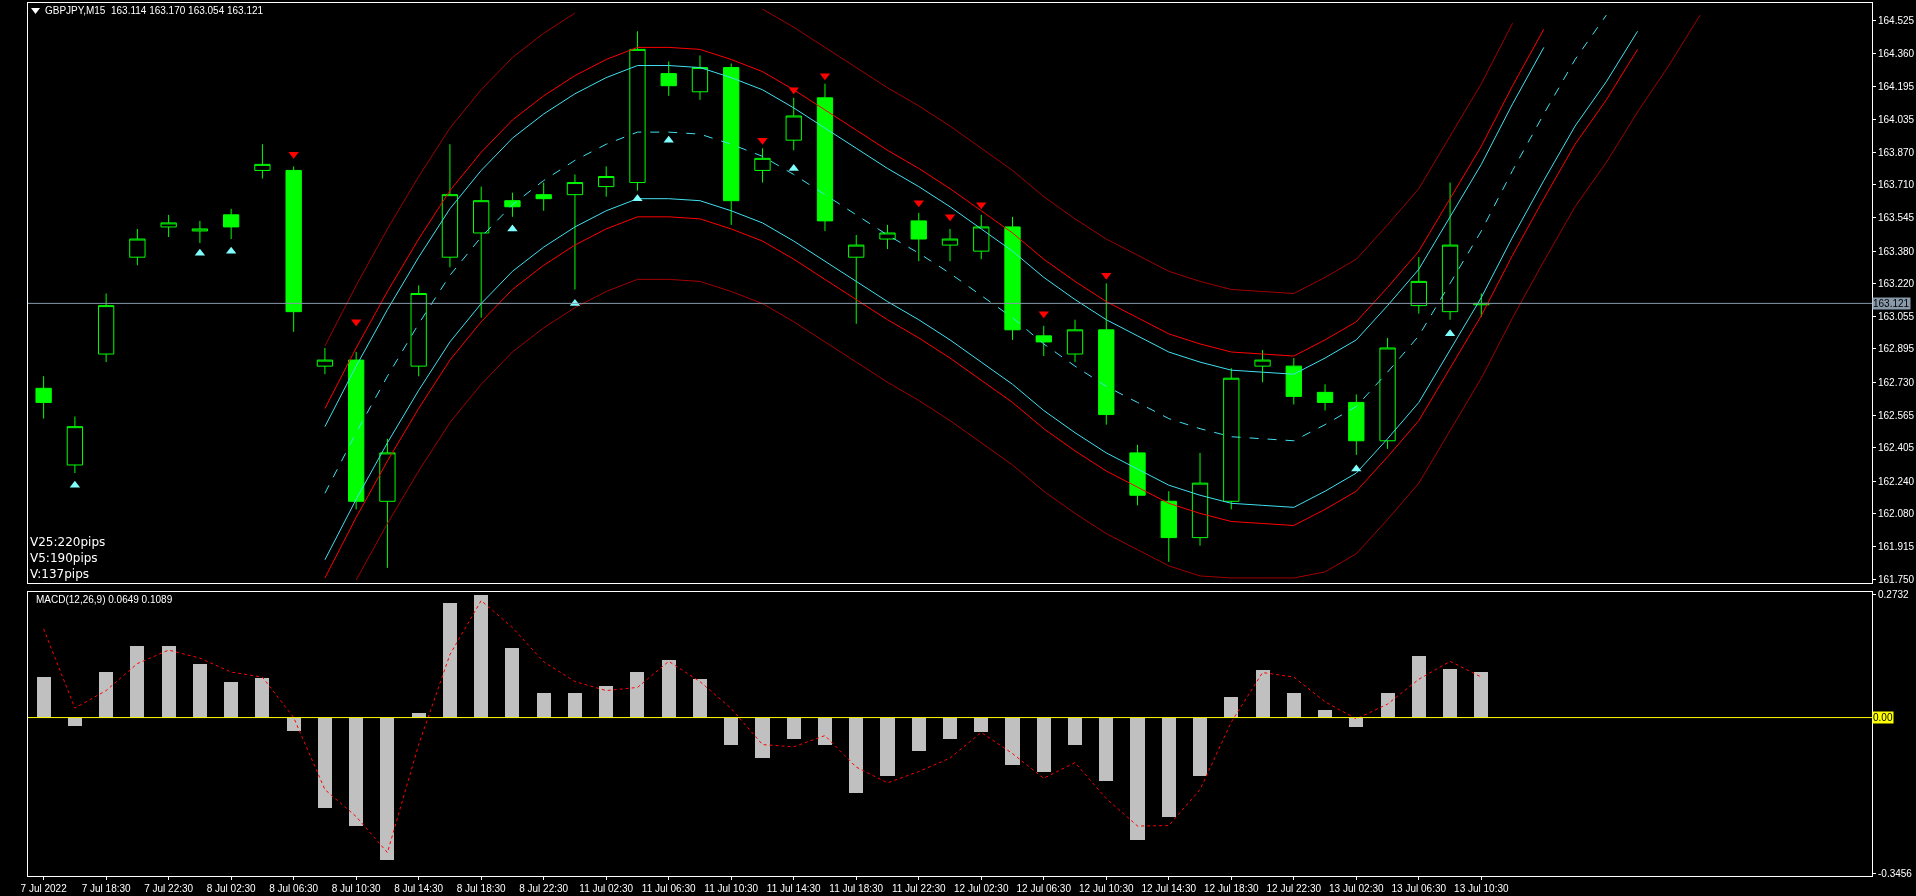 This screenshot has height=896, width=1916. What do you see at coordinates (544, 888) in the screenshot?
I see `x-tick-label: 8 Jul 22:30` at bounding box center [544, 888].